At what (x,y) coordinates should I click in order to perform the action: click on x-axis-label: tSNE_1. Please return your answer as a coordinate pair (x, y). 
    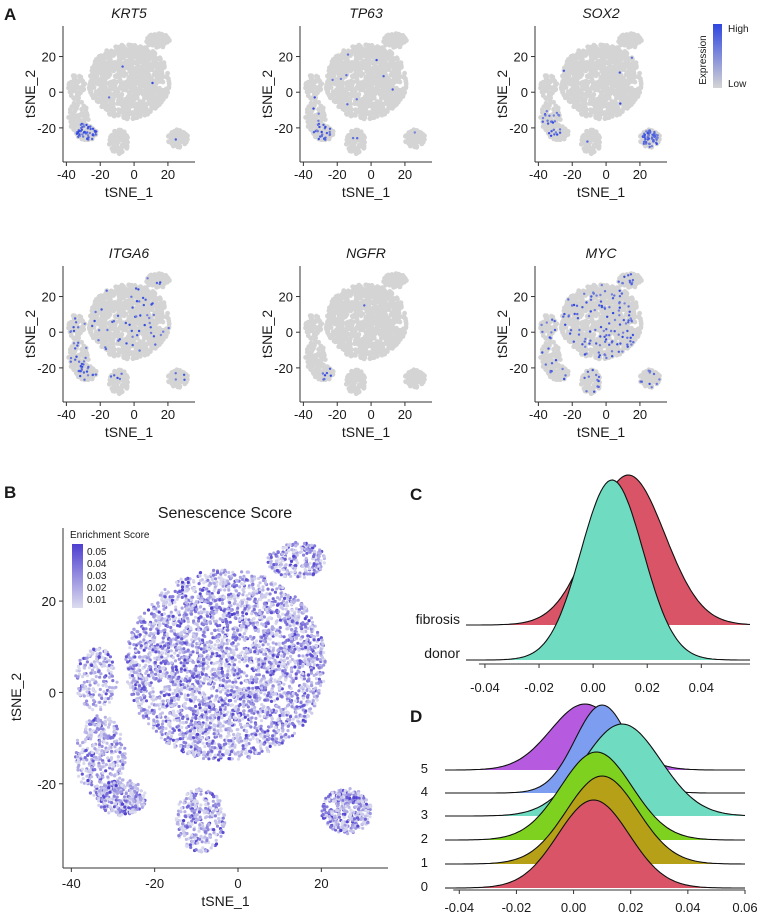
    Looking at the image, I should click on (129, 192).